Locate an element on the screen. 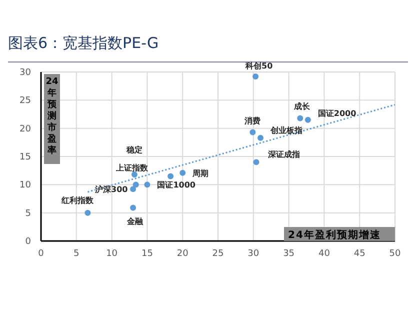  x-axis-title: 24年盈利预期增速 is located at coordinates (334, 235).